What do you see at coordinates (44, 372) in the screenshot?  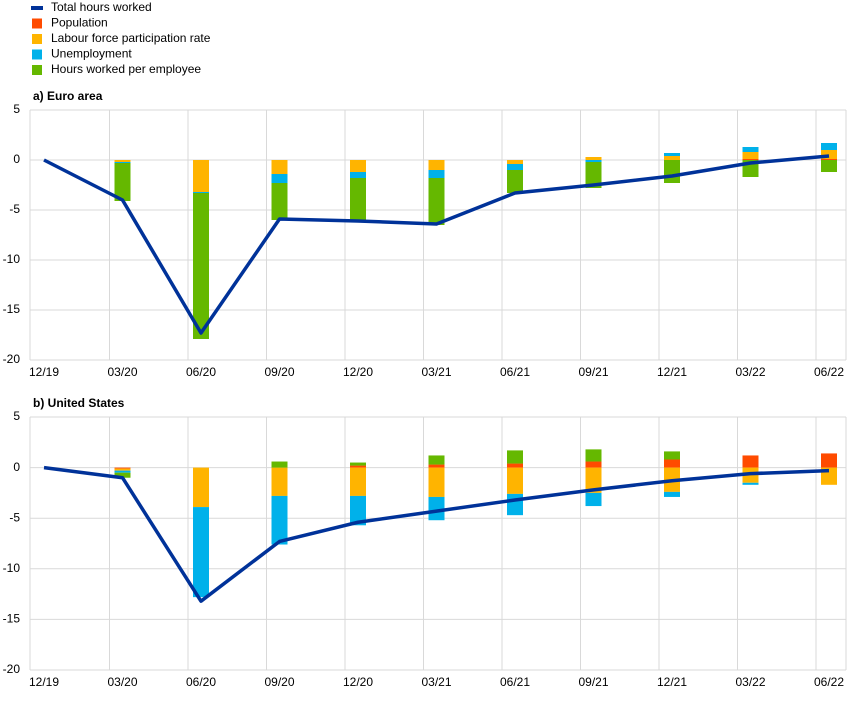 I see `x-tick-label: 12/19` at bounding box center [44, 372].